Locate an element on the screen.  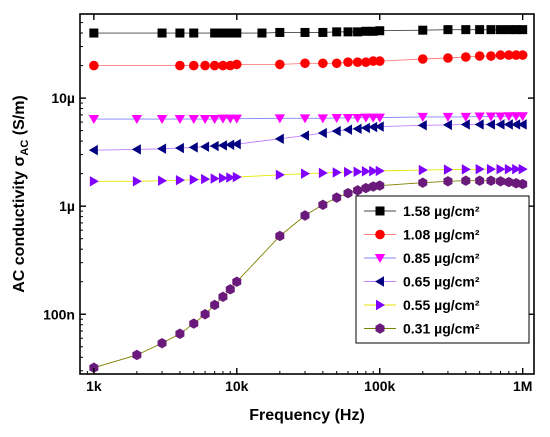
y-axis-title-main: AC conductivity σ is located at coordinates (19, 224).